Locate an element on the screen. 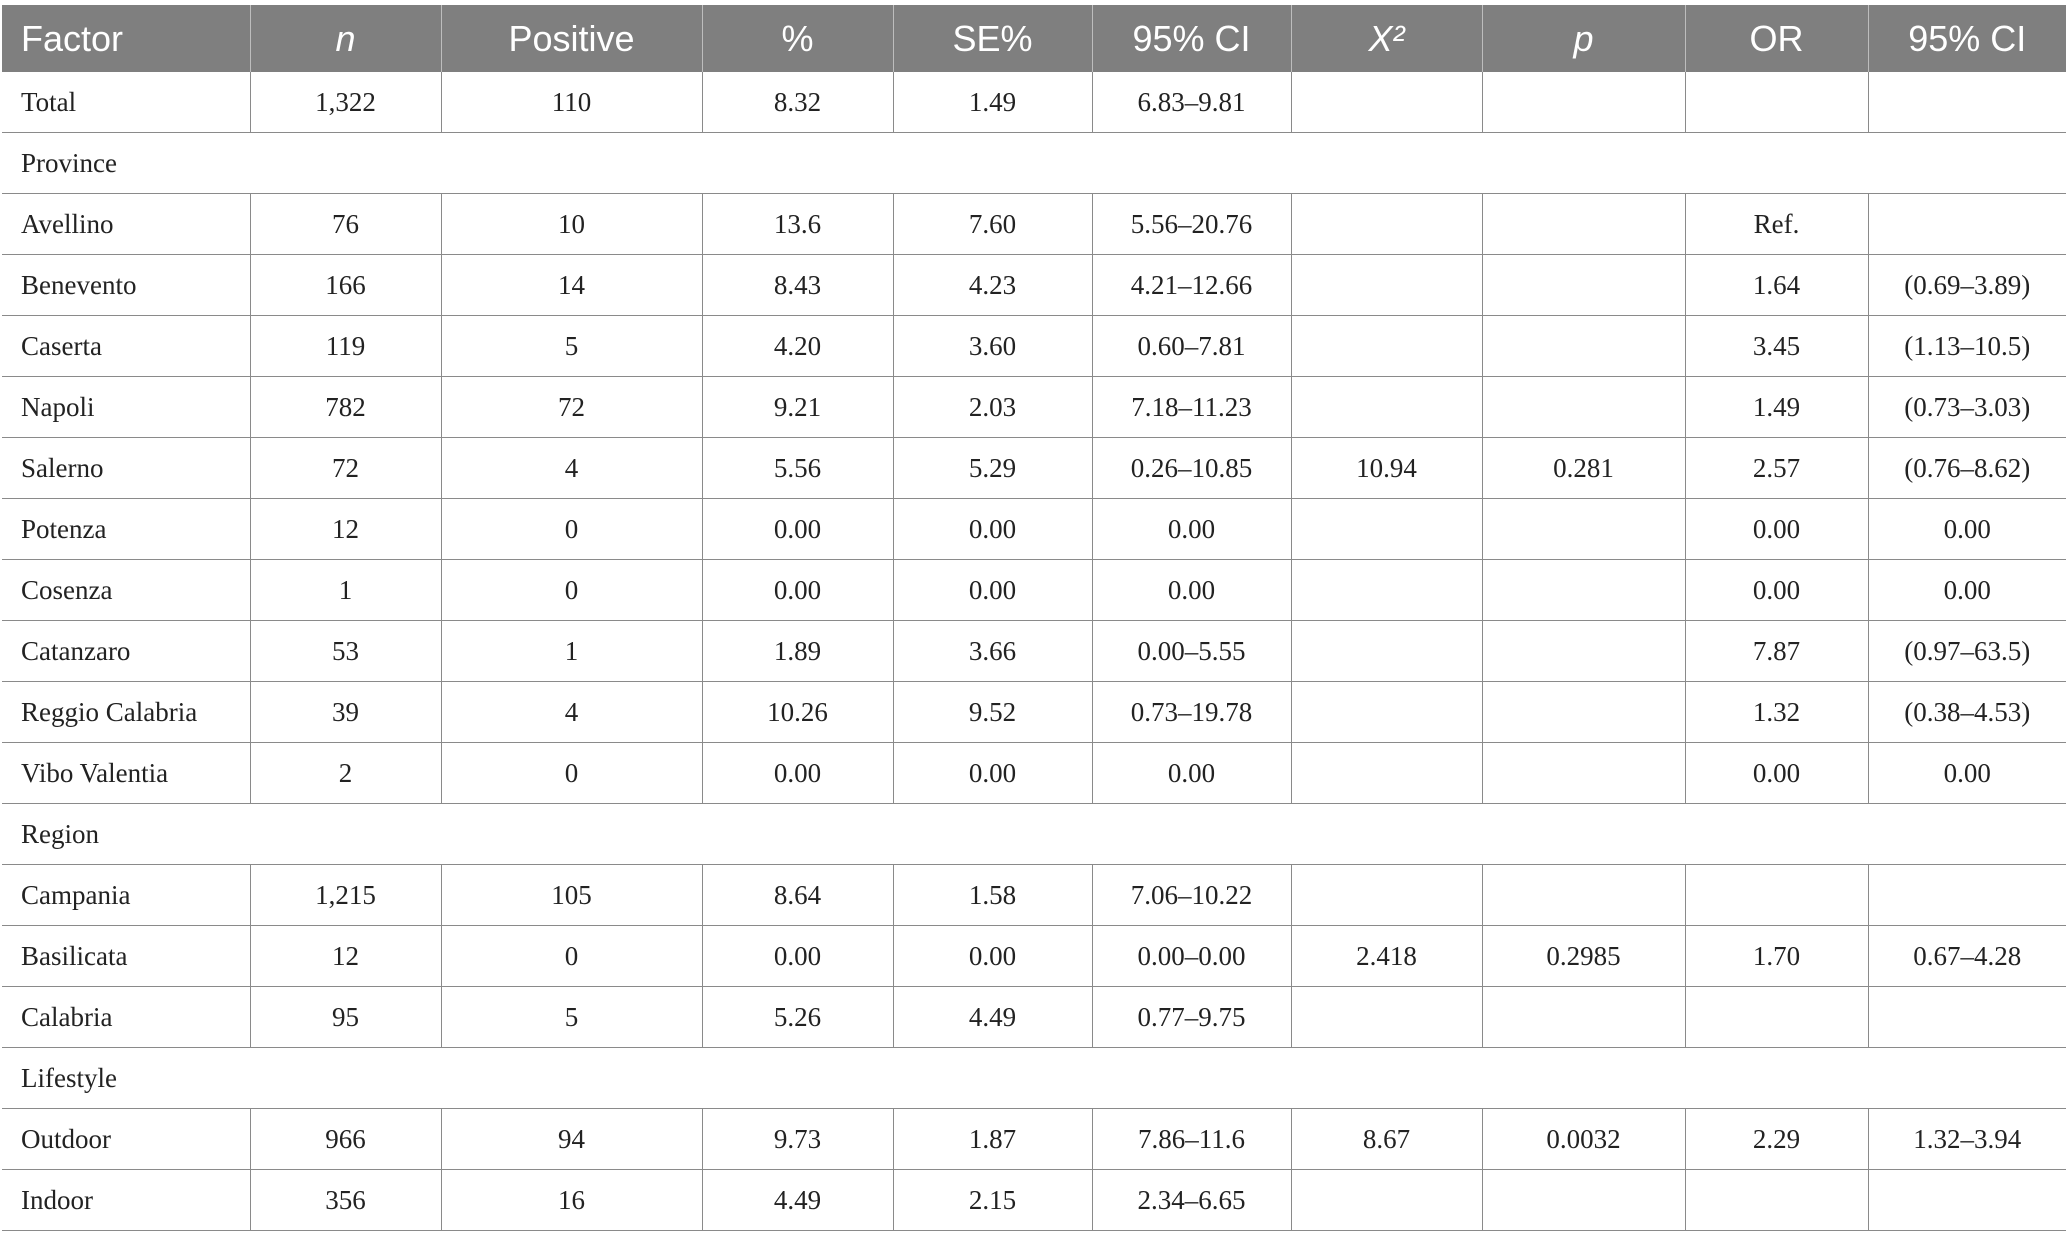 This screenshot has width=2068, height=1257. value-cell: 2.418 is located at coordinates (1386, 956).